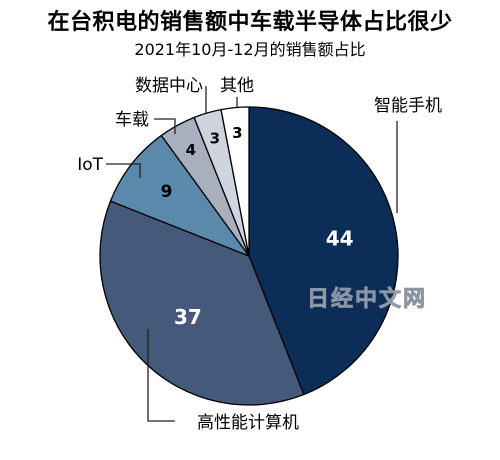 This screenshot has width=500, height=460. I want to click on category-label-2: 高性能计算机, so click(248, 423).